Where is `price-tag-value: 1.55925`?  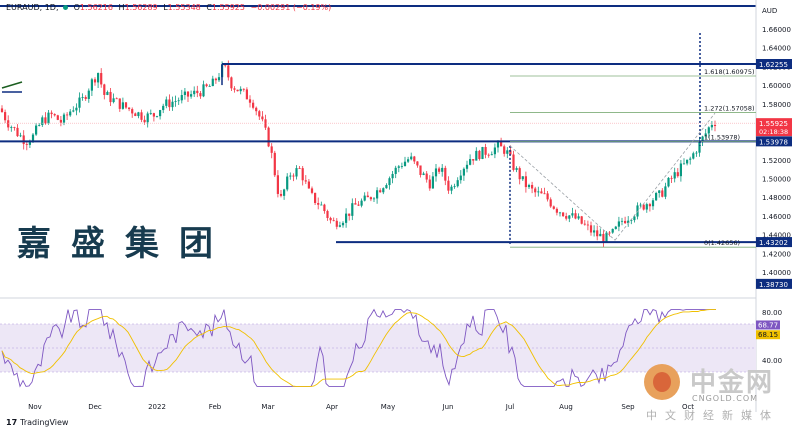 price-tag-value: 1.55925 is located at coordinates (773, 124).